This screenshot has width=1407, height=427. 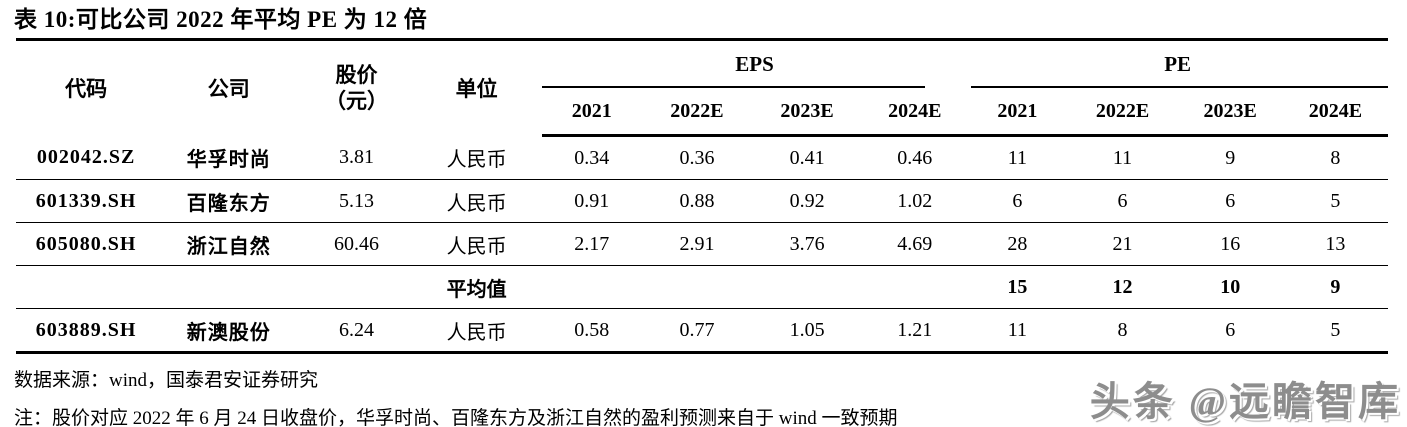 What do you see at coordinates (697, 287) in the screenshot?
I see `cell-eps-2022e` at bounding box center [697, 287].